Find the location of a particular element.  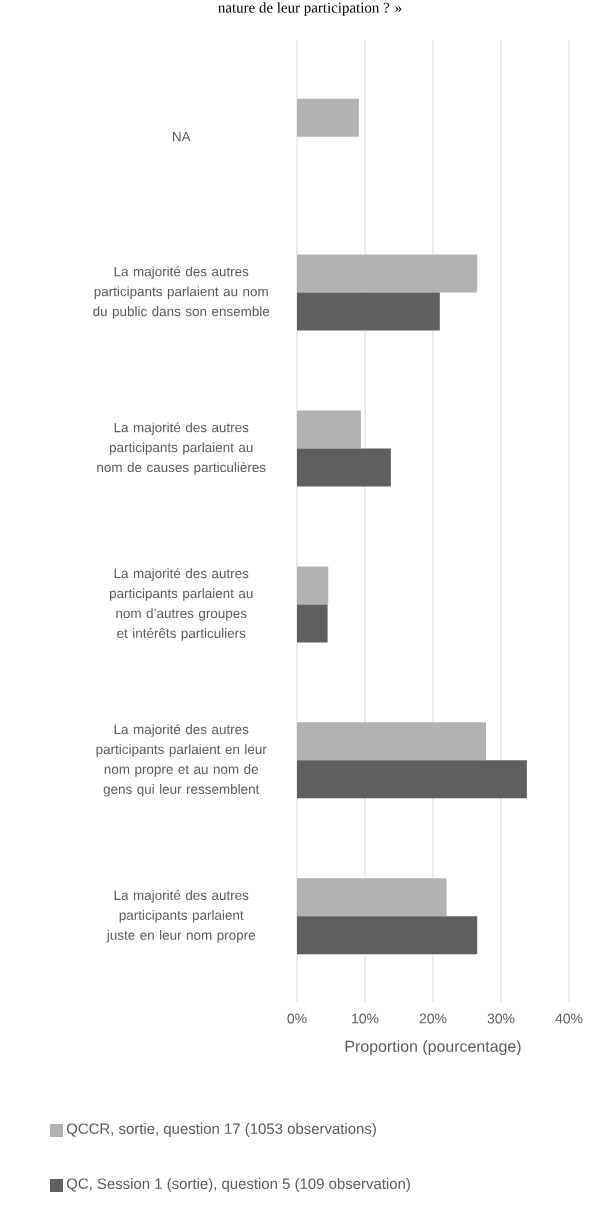

y-tick-label: La majorité des autres participants parlaient au nom d’autres groupes et intérêts particuliers is located at coordinates (181, 604).